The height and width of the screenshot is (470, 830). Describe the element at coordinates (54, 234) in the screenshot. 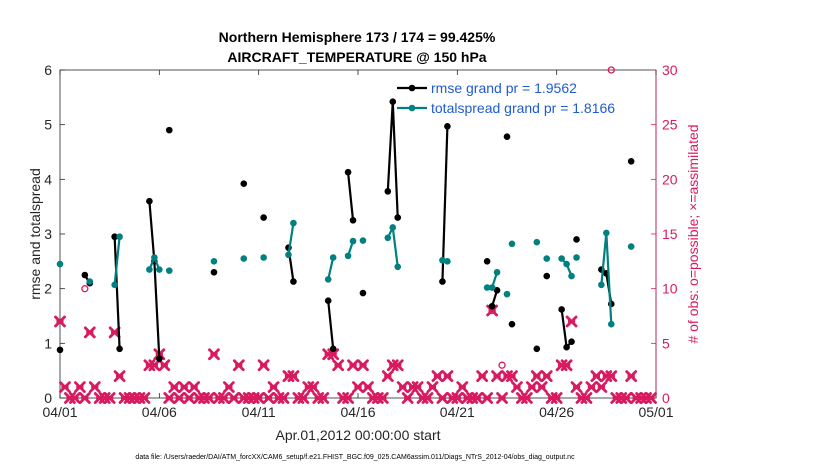

I see `y-axis-left: 0 1 2 3 4 5 6` at that location.